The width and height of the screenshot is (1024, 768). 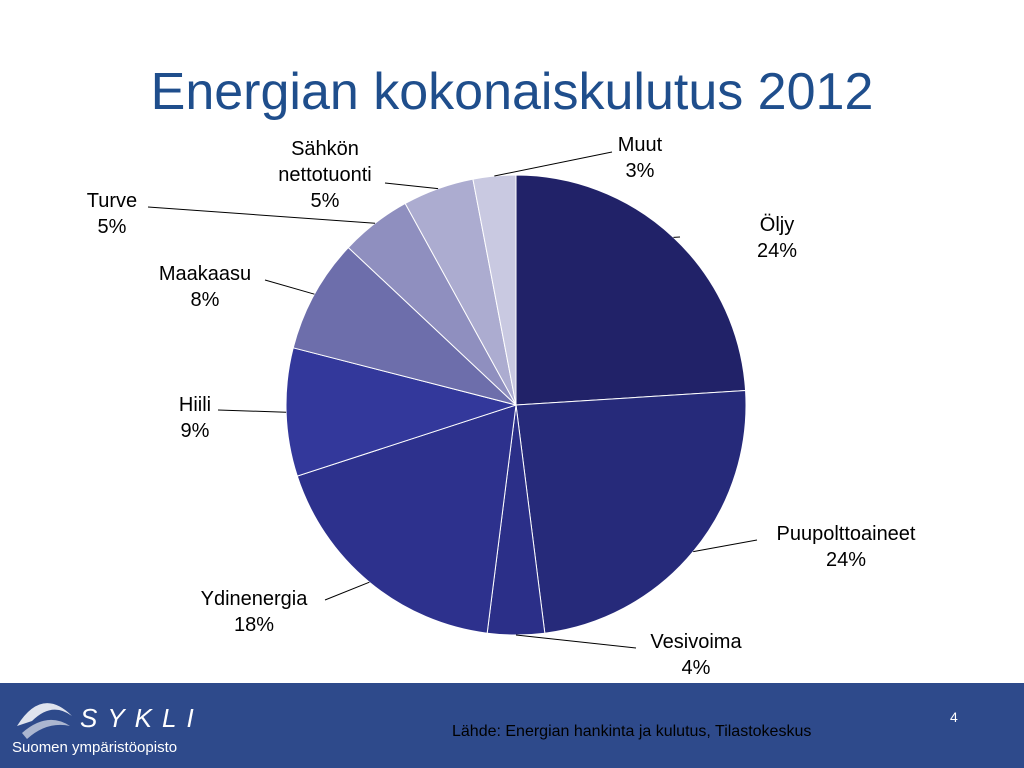 What do you see at coordinates (205, 274) in the screenshot?
I see `slice-name: Maakaasu` at bounding box center [205, 274].